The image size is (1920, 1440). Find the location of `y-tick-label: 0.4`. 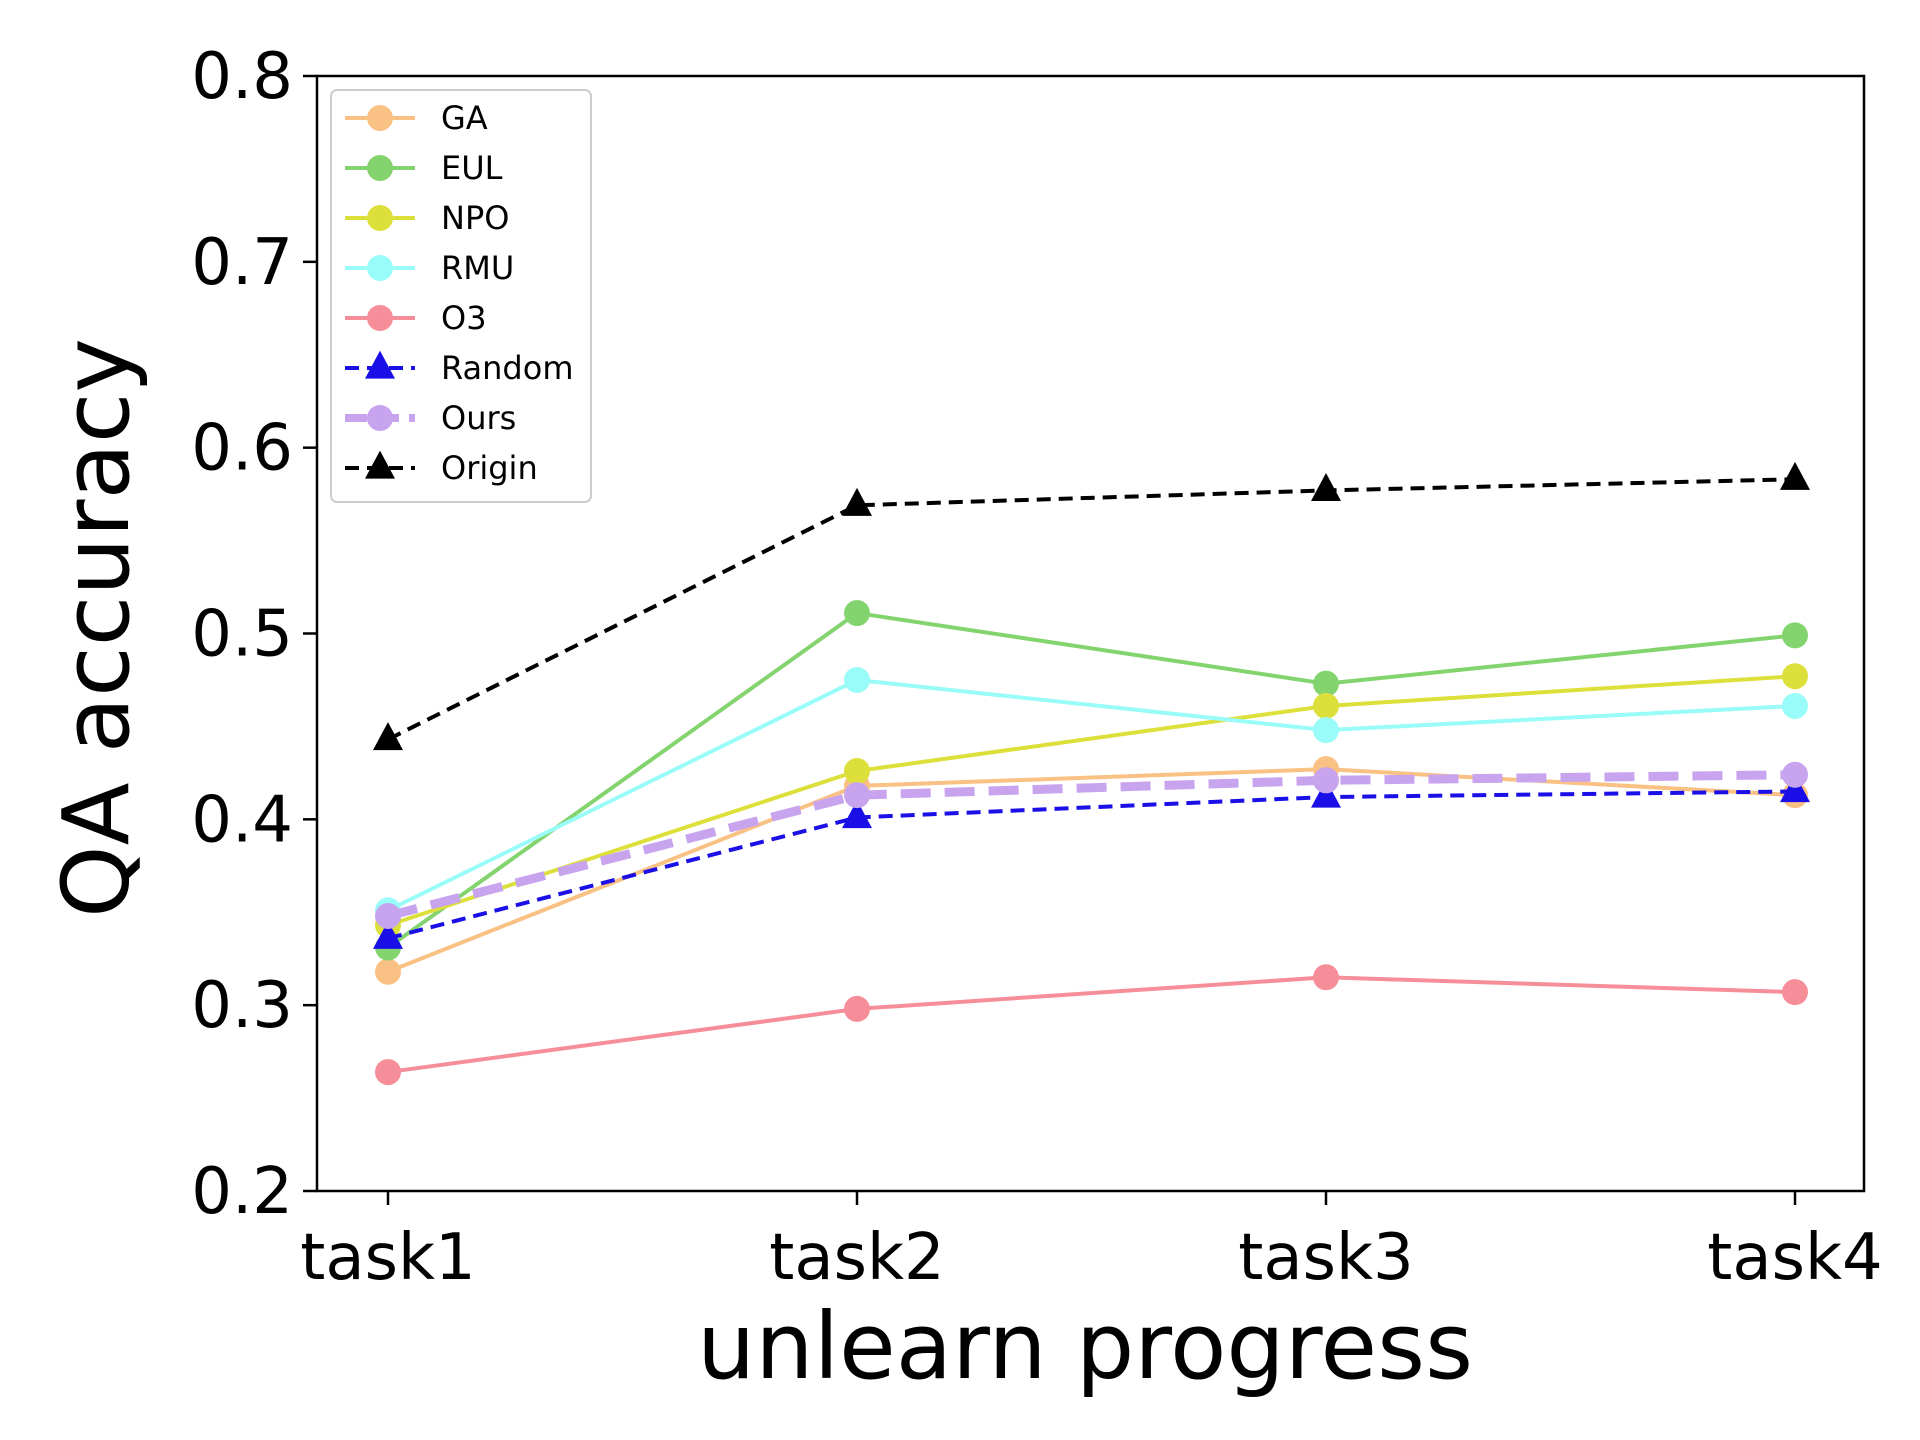

y-tick-label: 0.4 is located at coordinates (242, 820).